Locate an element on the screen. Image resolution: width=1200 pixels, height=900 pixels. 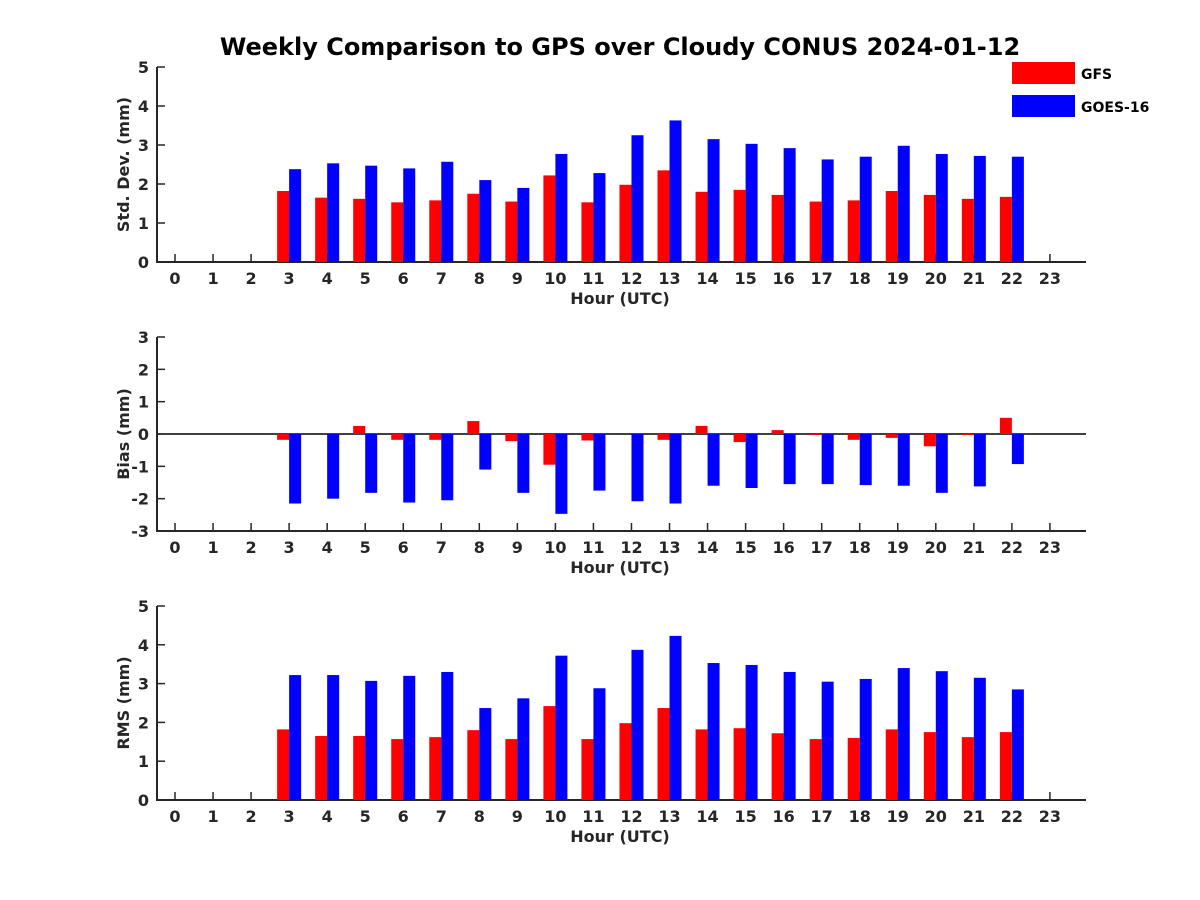
x-tick-label: 12 is located at coordinates (631, 547).